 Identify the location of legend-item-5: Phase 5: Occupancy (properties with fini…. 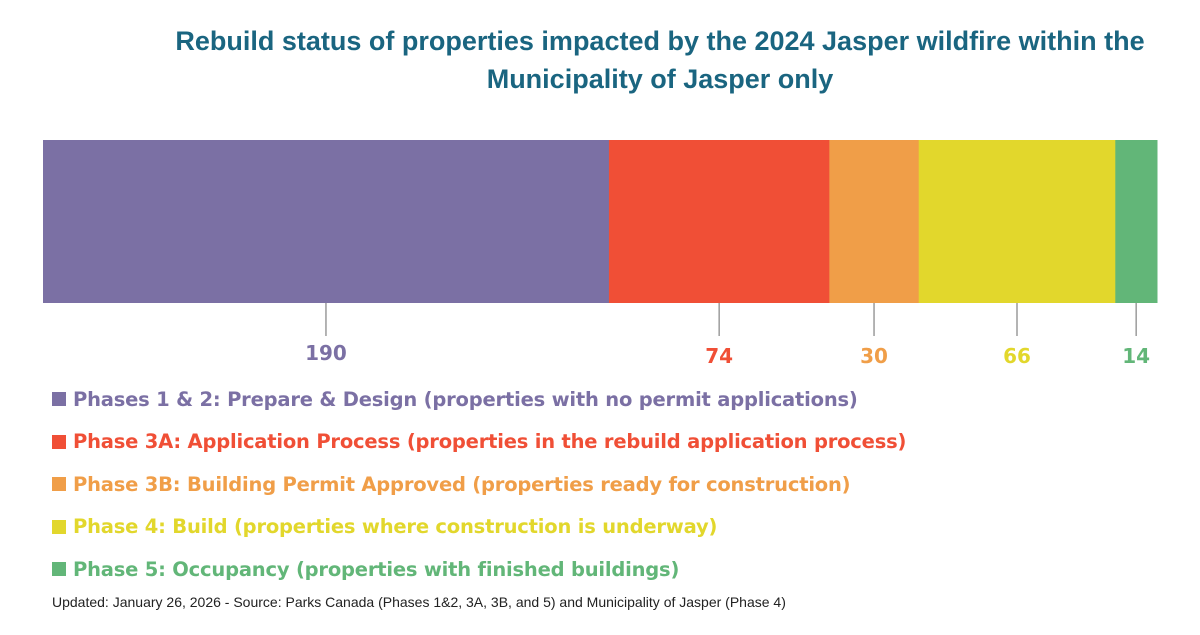
(479, 569).